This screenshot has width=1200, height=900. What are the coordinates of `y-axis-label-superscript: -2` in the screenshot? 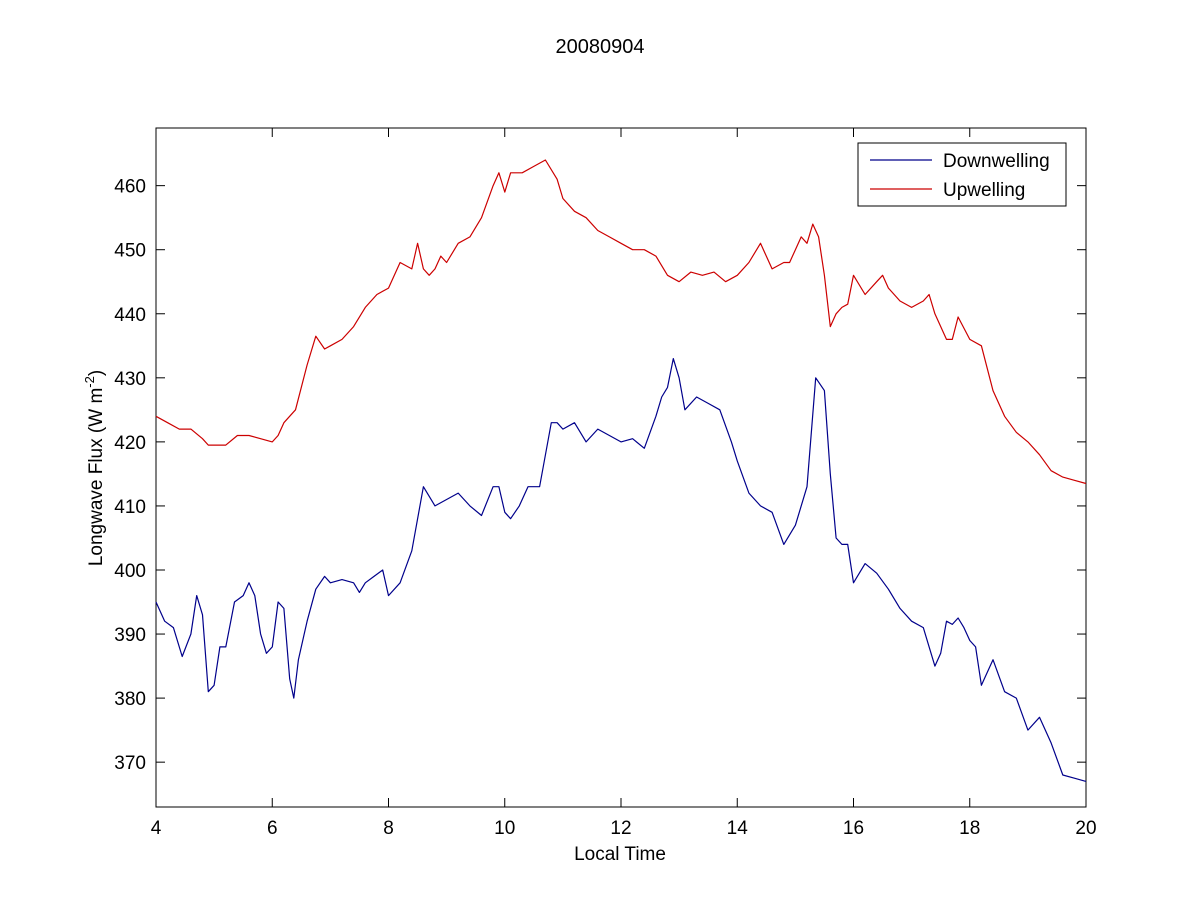 It's located at (89, 382).